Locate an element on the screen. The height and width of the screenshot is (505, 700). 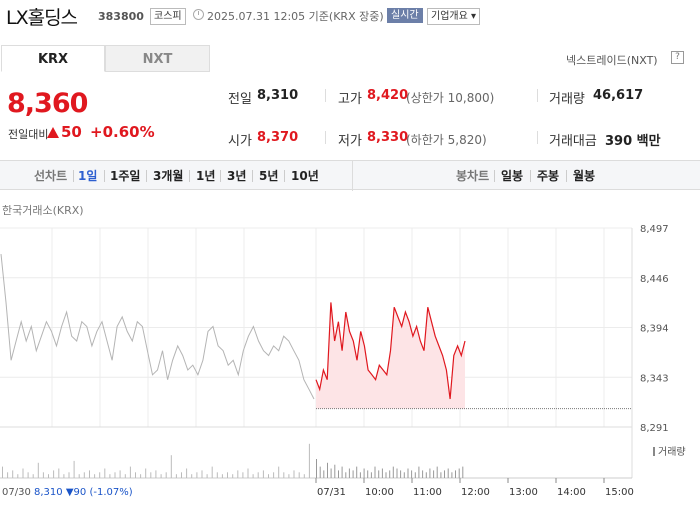
tab-nxt: NXT is located at coordinates (157, 58).